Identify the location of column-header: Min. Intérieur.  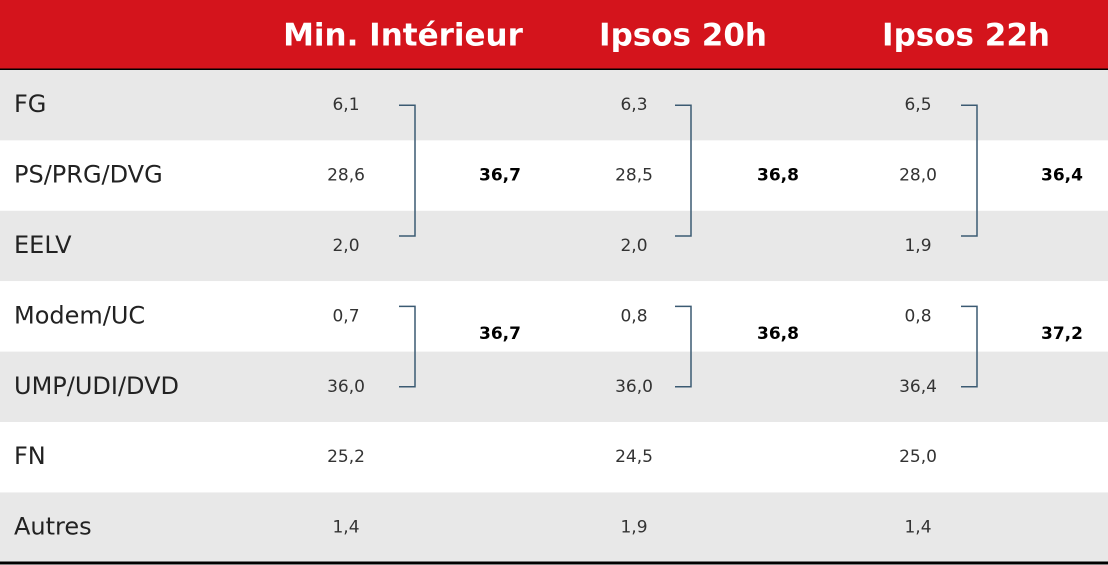
(403, 36).